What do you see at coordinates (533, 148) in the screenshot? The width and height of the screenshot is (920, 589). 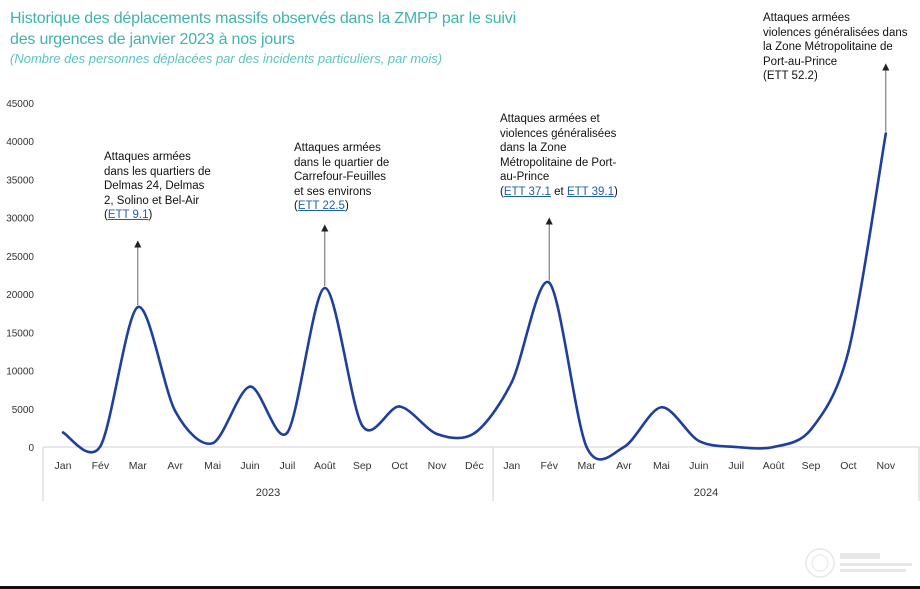 I see `annotation-line: dans la Zone` at bounding box center [533, 148].